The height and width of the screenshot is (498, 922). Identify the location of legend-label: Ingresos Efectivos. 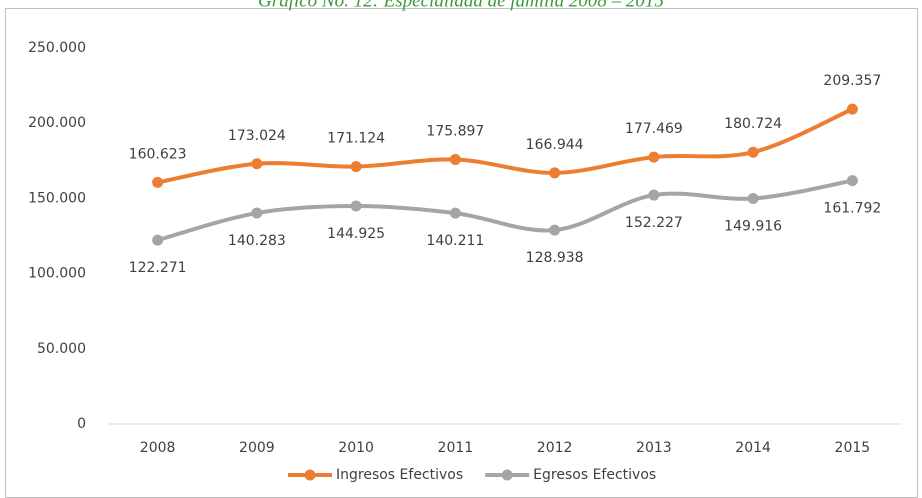
(399, 475).